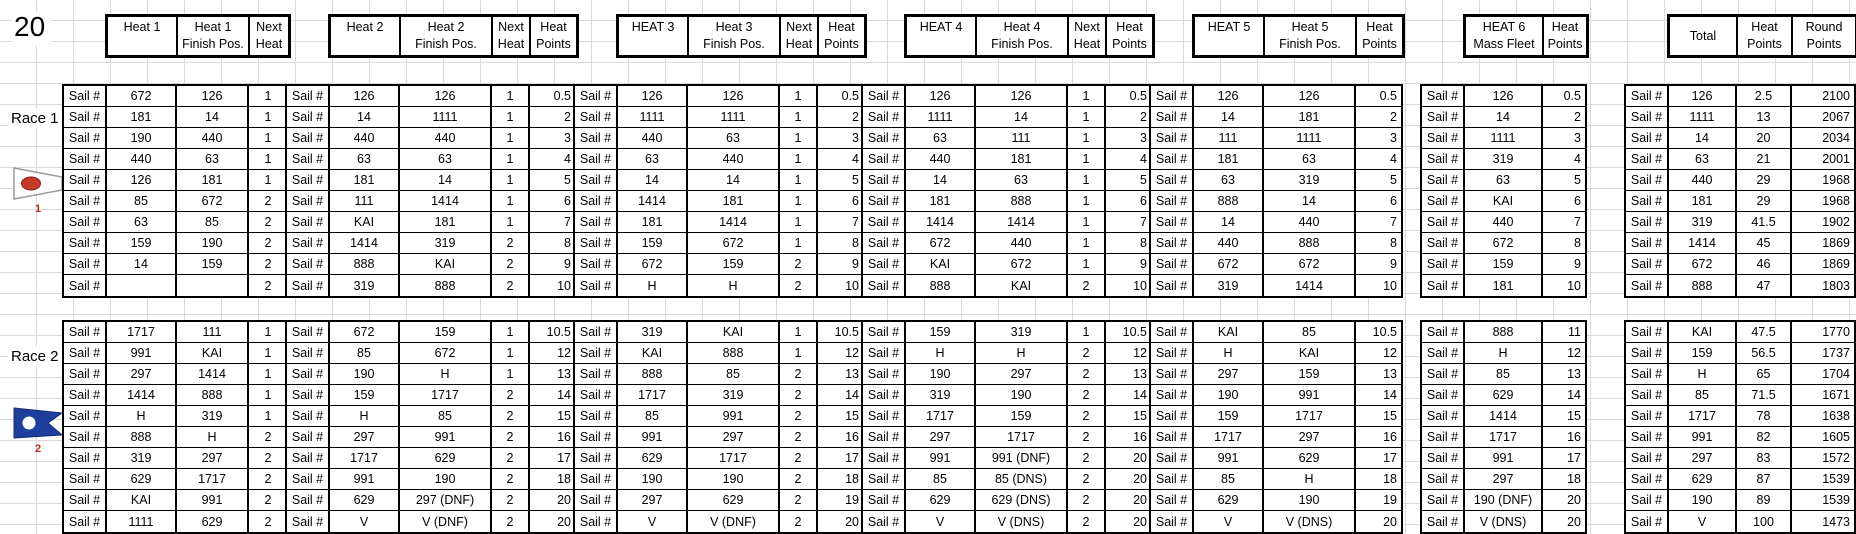  Describe the element at coordinates (1310, 416) in the screenshot. I see `heat5-finish-pos-cell: 1717` at that location.